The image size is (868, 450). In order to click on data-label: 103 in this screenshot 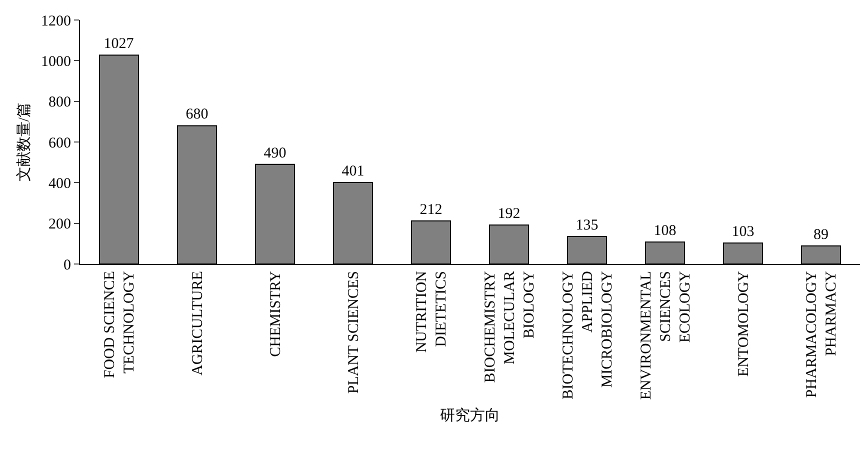, I will do `click(743, 232)`.